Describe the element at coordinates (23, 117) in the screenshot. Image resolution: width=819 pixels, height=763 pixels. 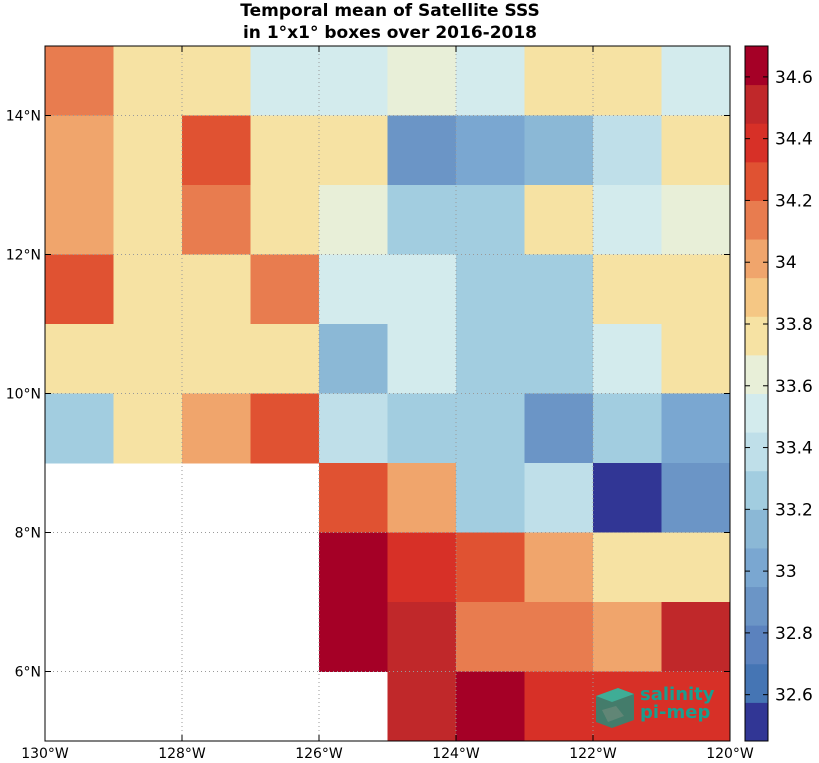
I see `y-tick-label: 14°N` at that location.